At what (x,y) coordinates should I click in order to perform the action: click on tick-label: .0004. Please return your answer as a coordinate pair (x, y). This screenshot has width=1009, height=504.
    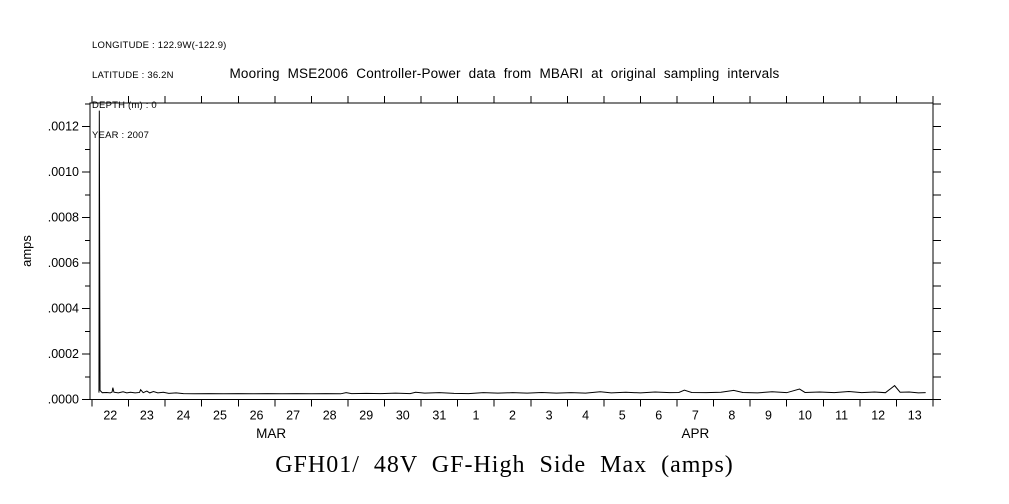
    Looking at the image, I should click on (63, 309).